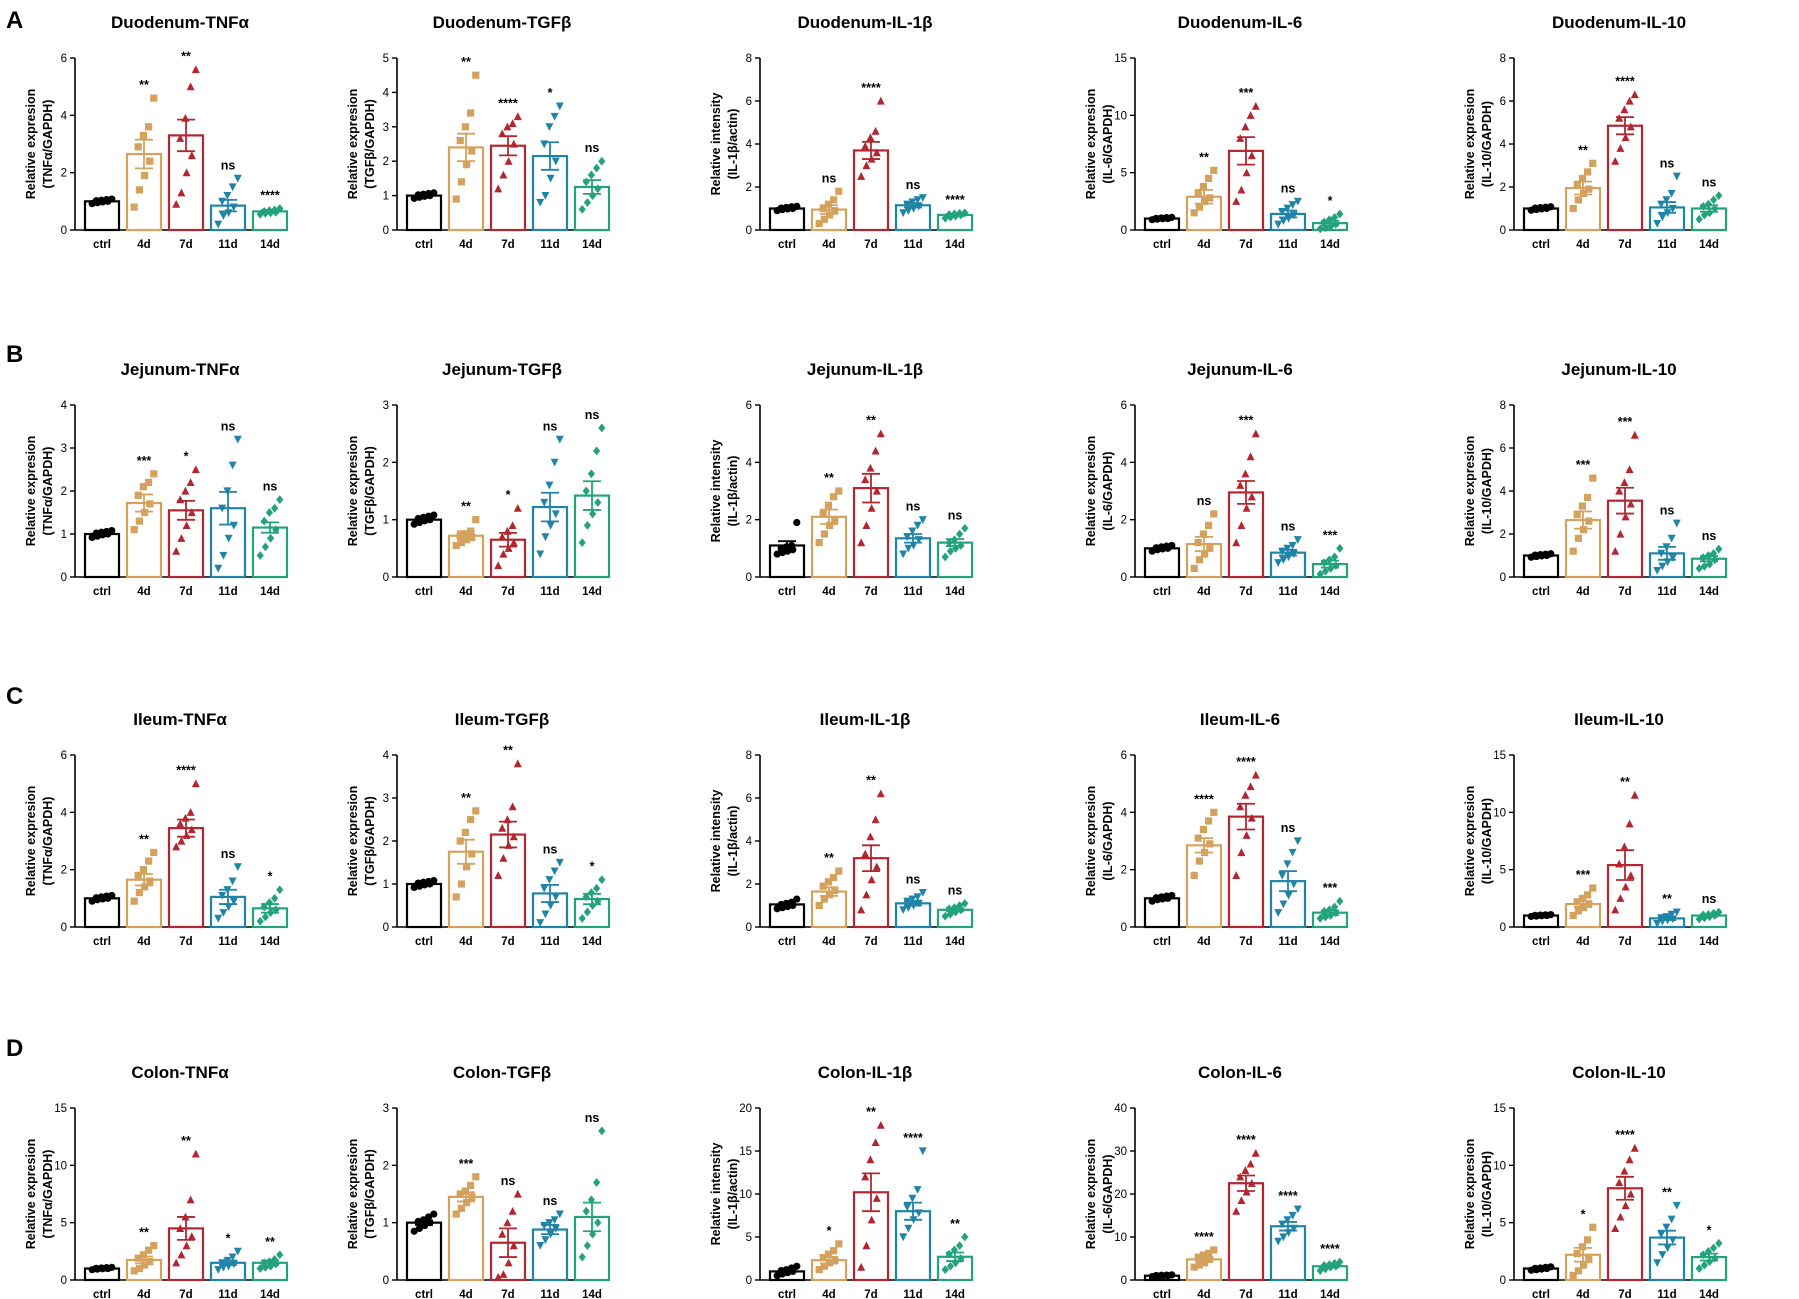  I want to click on chart-title: Colon-IL-10, so click(1619, 1072).